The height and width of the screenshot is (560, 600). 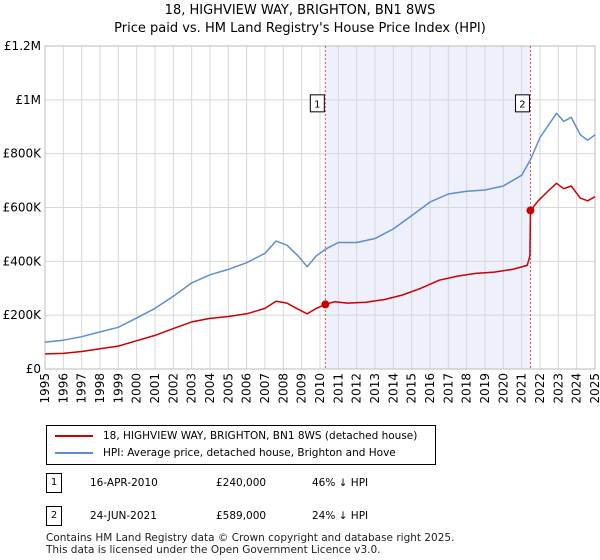 What do you see at coordinates (448, 388) in the screenshot?
I see `x-tick-label: 2017` at bounding box center [448, 388].